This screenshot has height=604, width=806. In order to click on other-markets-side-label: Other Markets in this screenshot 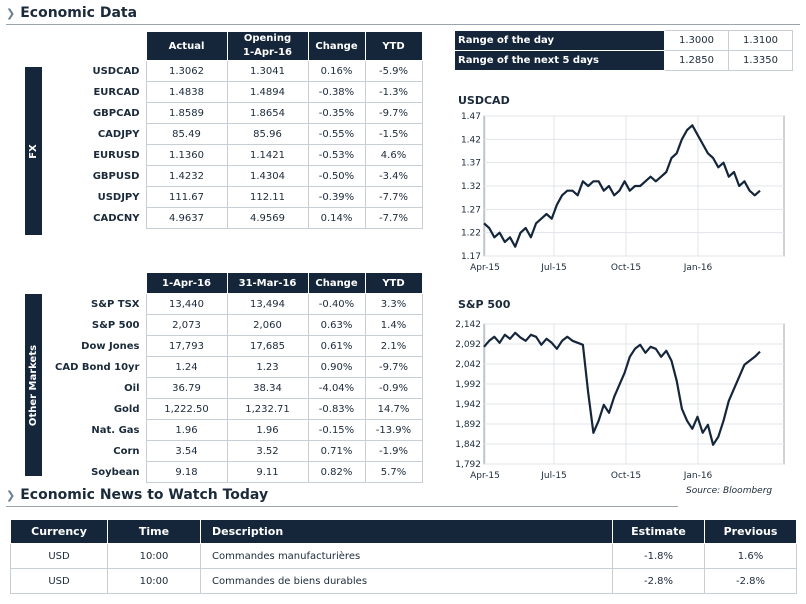, I will do `click(33, 385)`.